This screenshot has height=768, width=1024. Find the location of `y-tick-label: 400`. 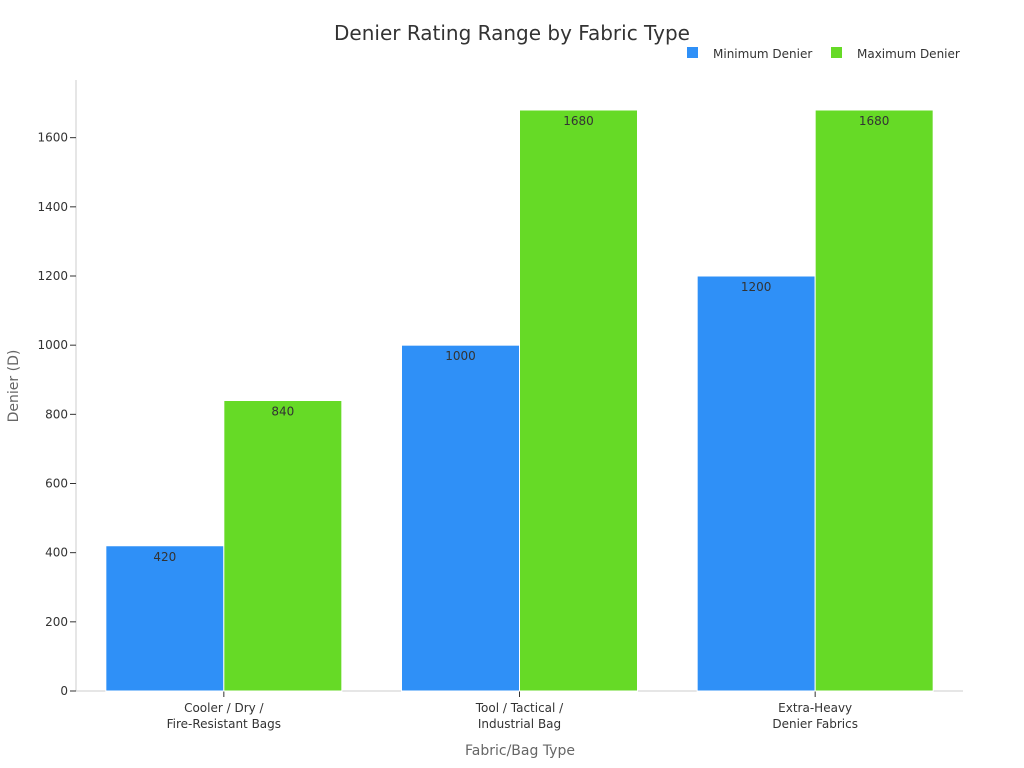

y-tick-label: 400 is located at coordinates (56, 553).